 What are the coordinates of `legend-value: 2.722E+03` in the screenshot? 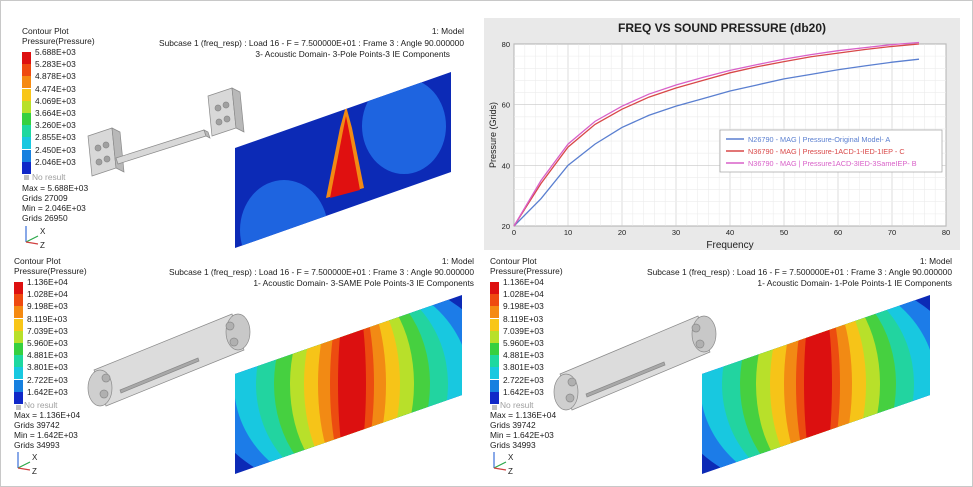 It's located at (47, 379).